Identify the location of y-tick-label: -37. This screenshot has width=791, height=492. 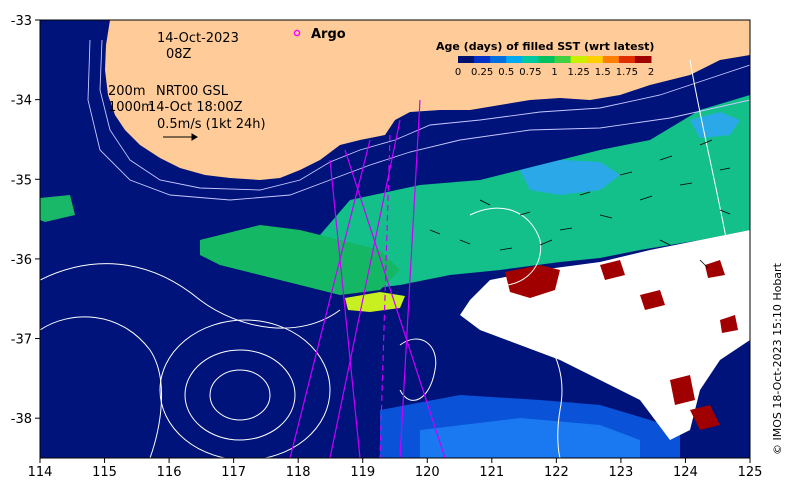
(21, 340).